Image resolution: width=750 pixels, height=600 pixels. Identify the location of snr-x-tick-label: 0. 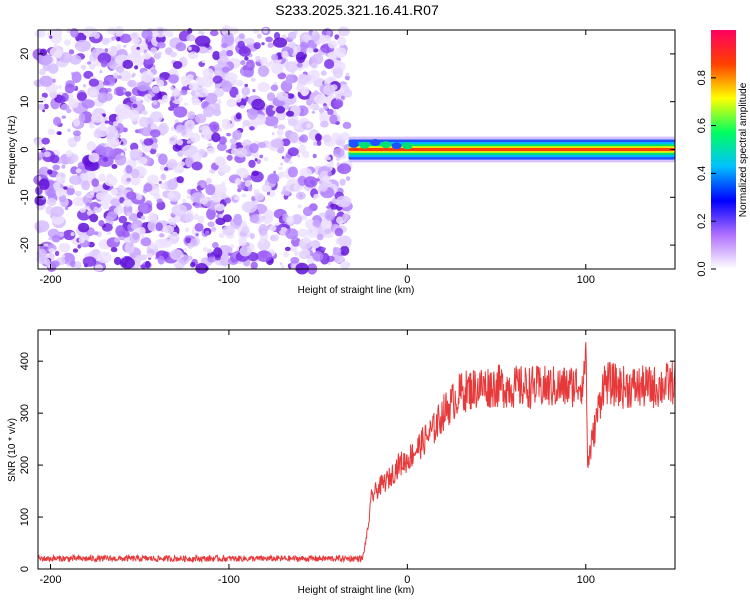
(407, 580).